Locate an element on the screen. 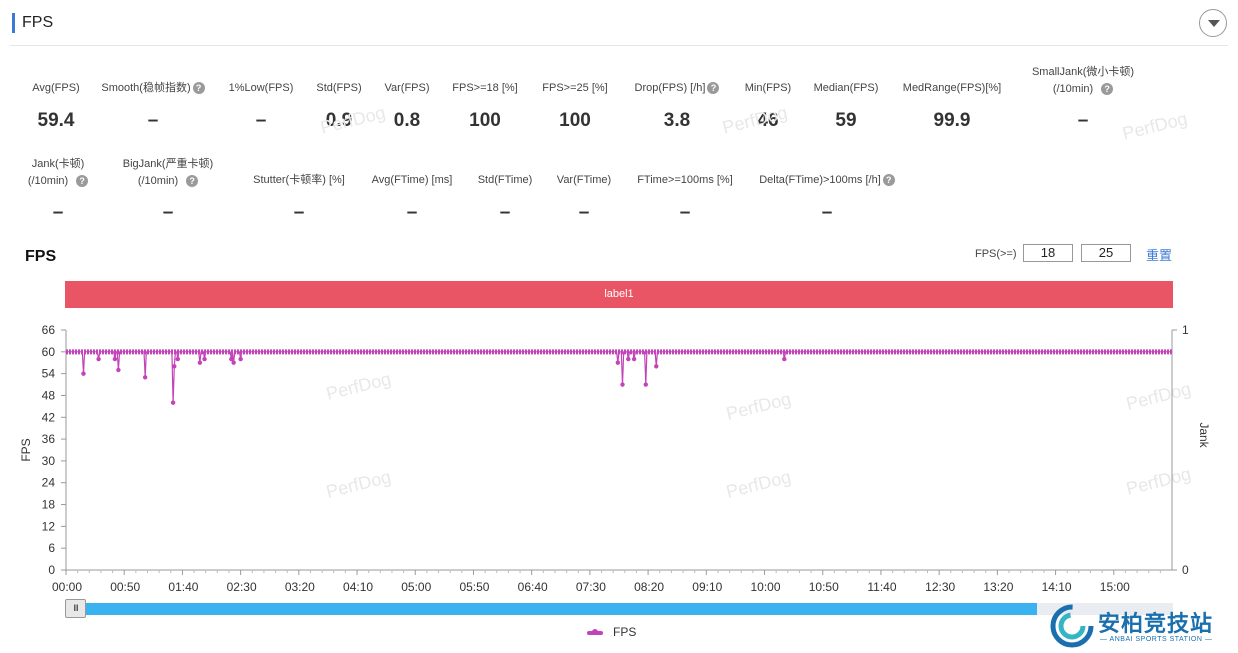 This screenshot has width=1238, height=653. watermark-5: PerfDog is located at coordinates (1158, 480).